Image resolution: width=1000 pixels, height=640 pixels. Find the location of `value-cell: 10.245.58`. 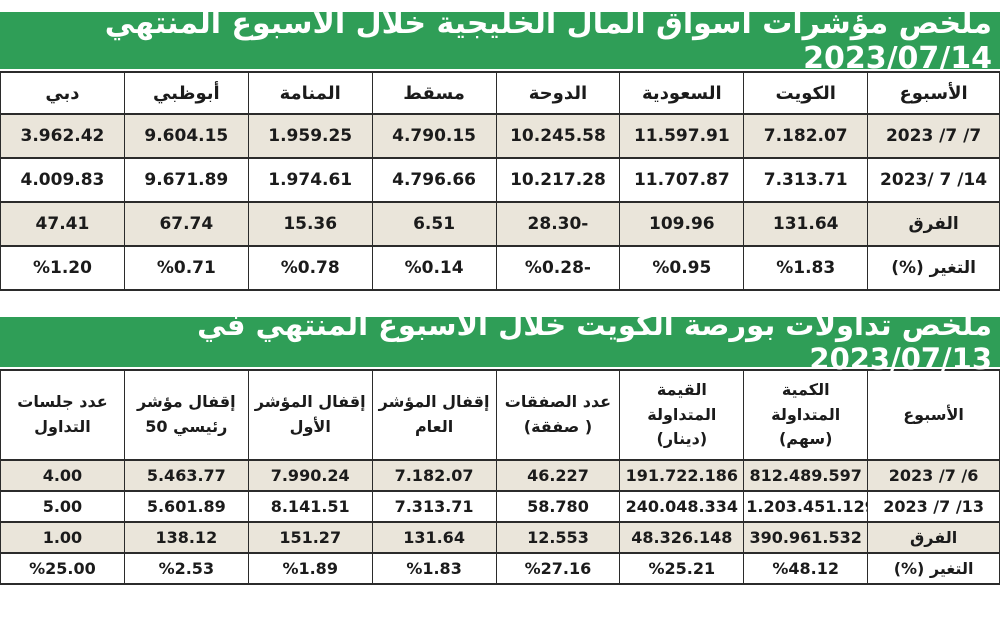

value-cell: 10.245.58 is located at coordinates (558, 136).